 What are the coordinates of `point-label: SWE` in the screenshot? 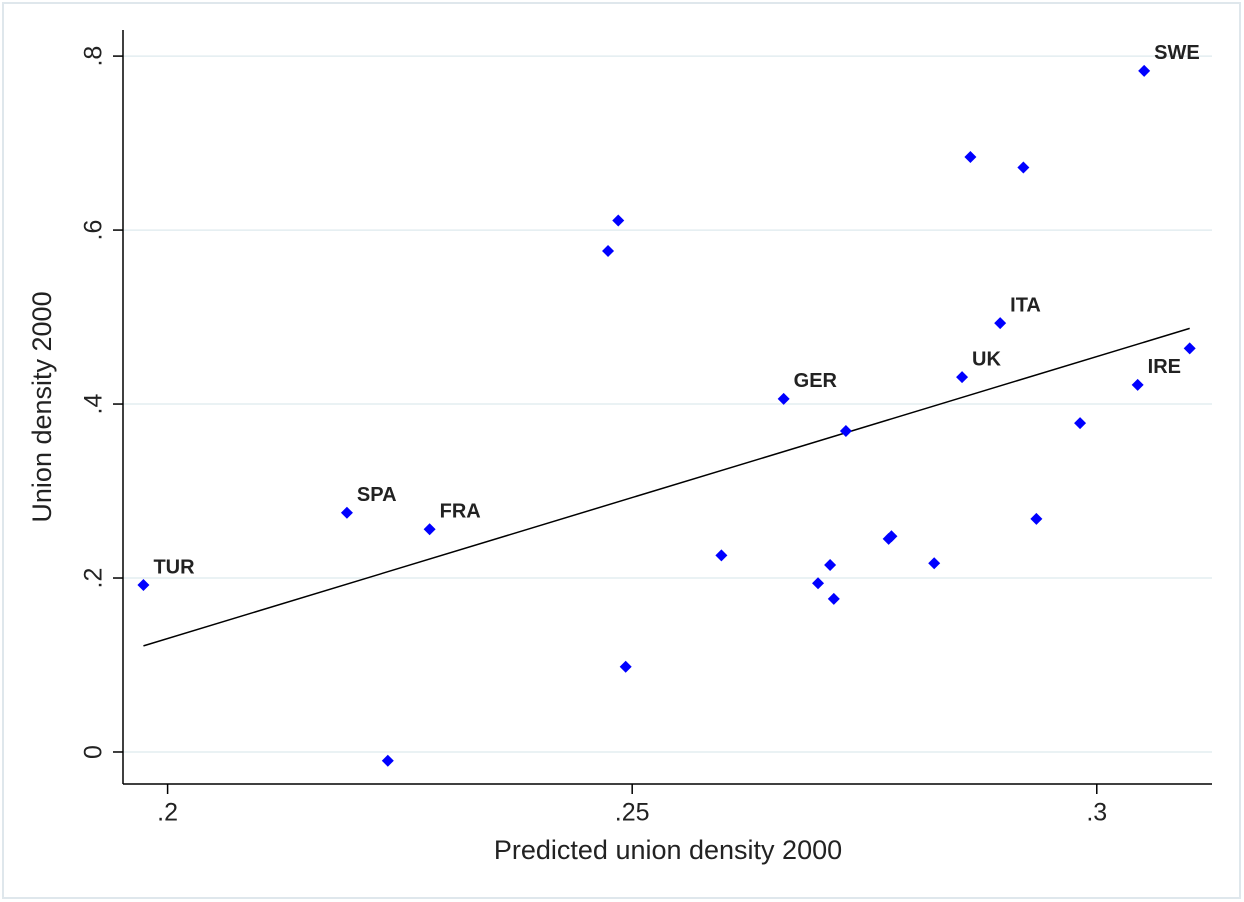 It's located at (1177, 53).